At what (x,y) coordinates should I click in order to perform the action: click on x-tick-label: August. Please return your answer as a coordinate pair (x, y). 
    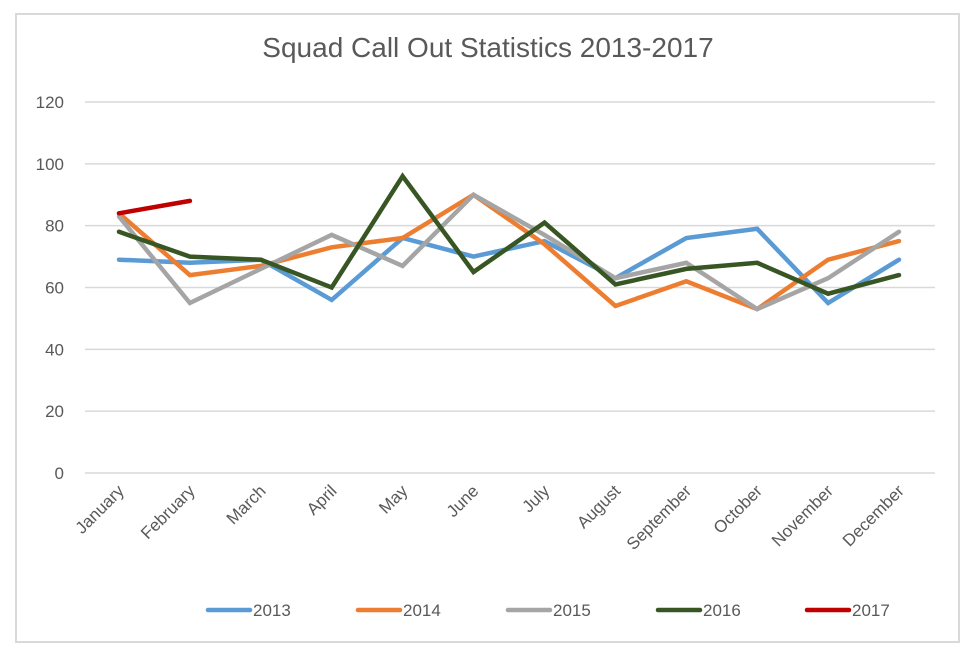
    Looking at the image, I should click on (598, 506).